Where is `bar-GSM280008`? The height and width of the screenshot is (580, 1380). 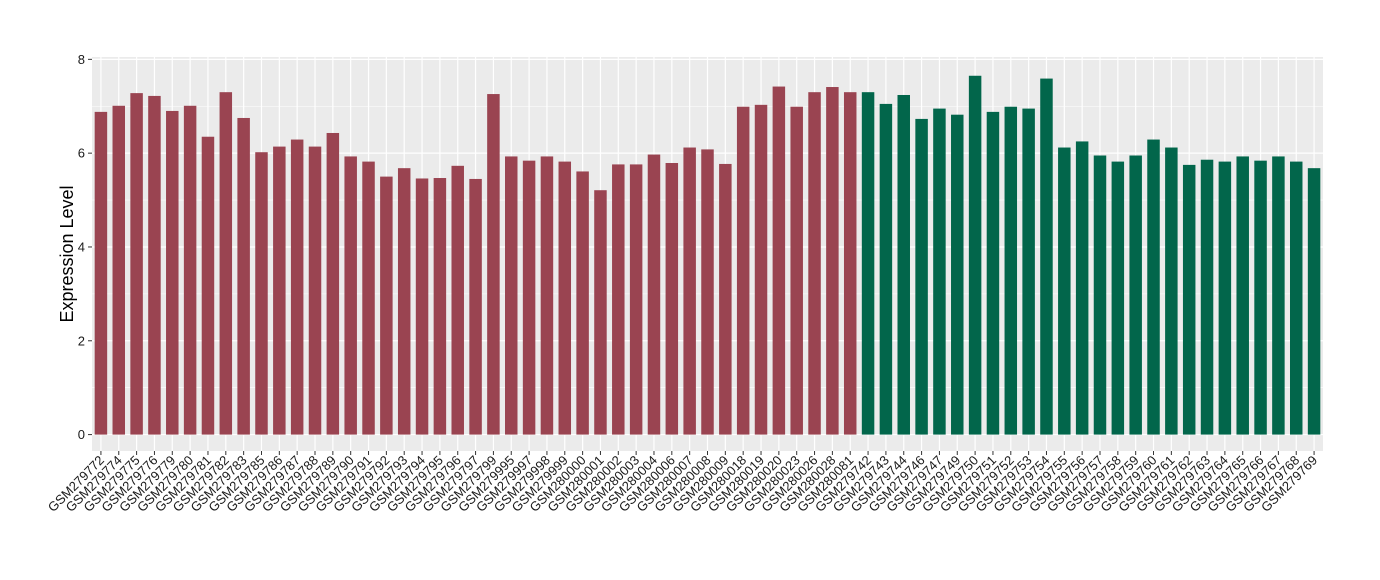
bar-GSM280008 is located at coordinates (707, 292).